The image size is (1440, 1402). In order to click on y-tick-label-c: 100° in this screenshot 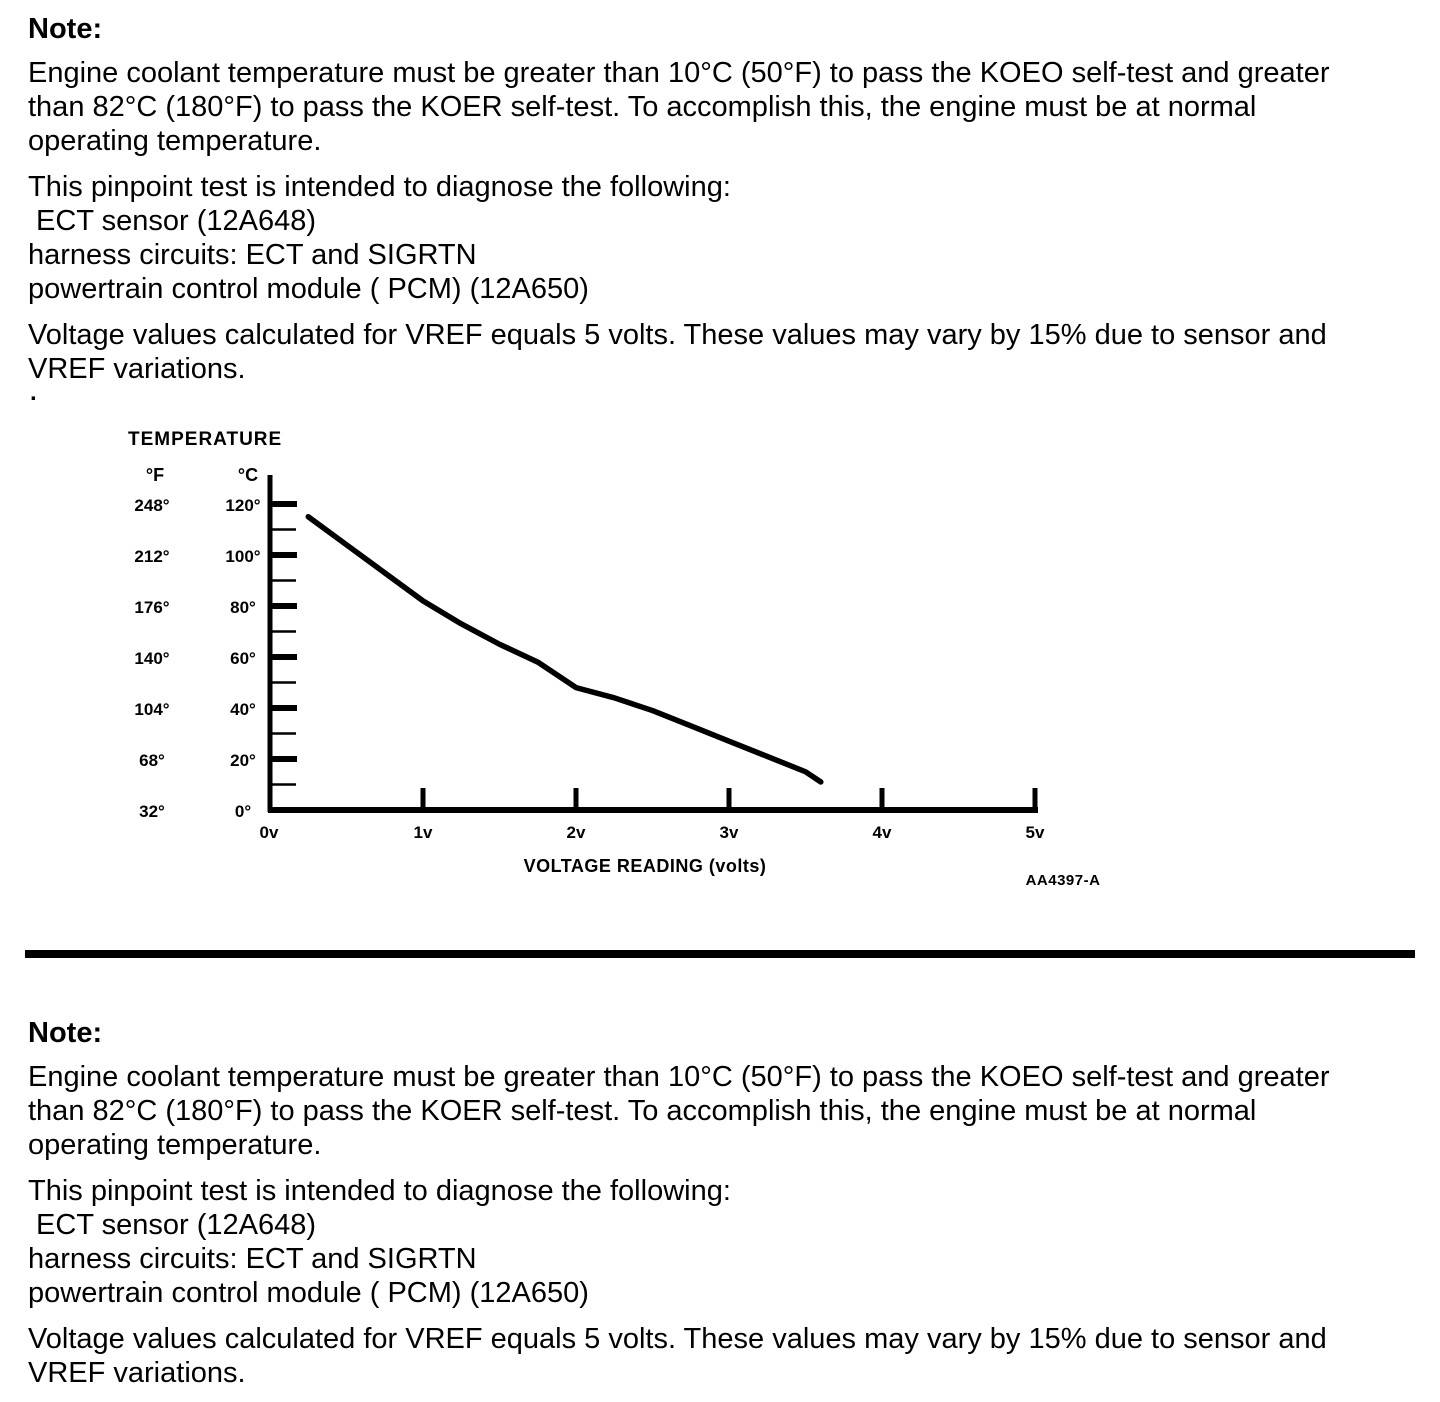, I will do `click(242, 556)`.